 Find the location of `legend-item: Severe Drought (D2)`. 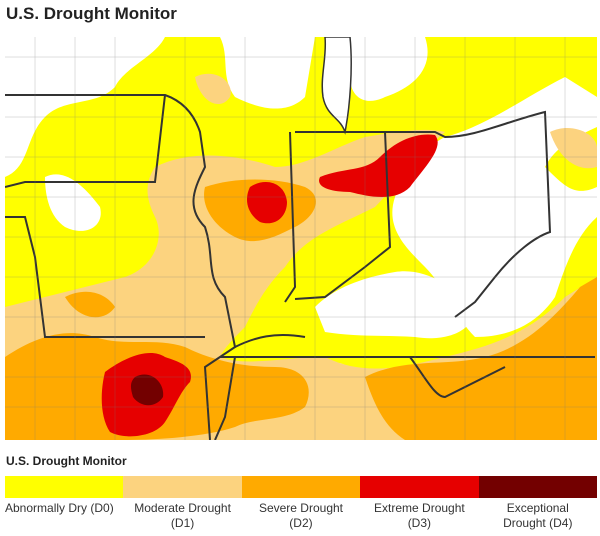

legend-item: Severe Drought (D2) is located at coordinates (301, 503).